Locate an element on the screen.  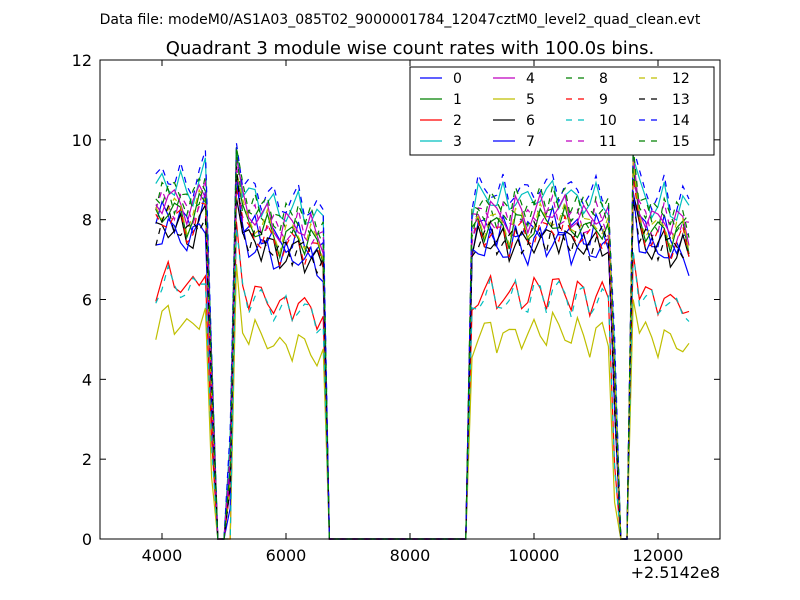
x-tick-label: 10000 is located at coordinates (534, 555).